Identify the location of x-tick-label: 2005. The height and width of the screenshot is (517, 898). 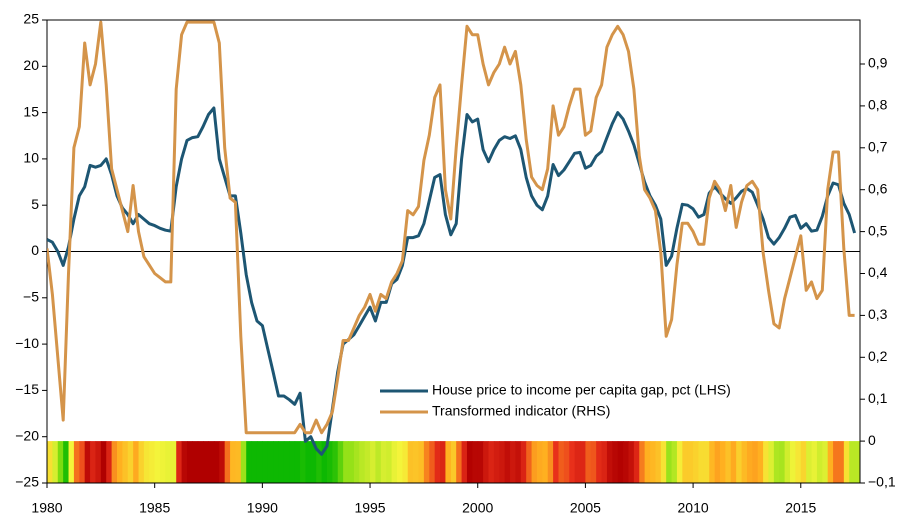
(585, 508).